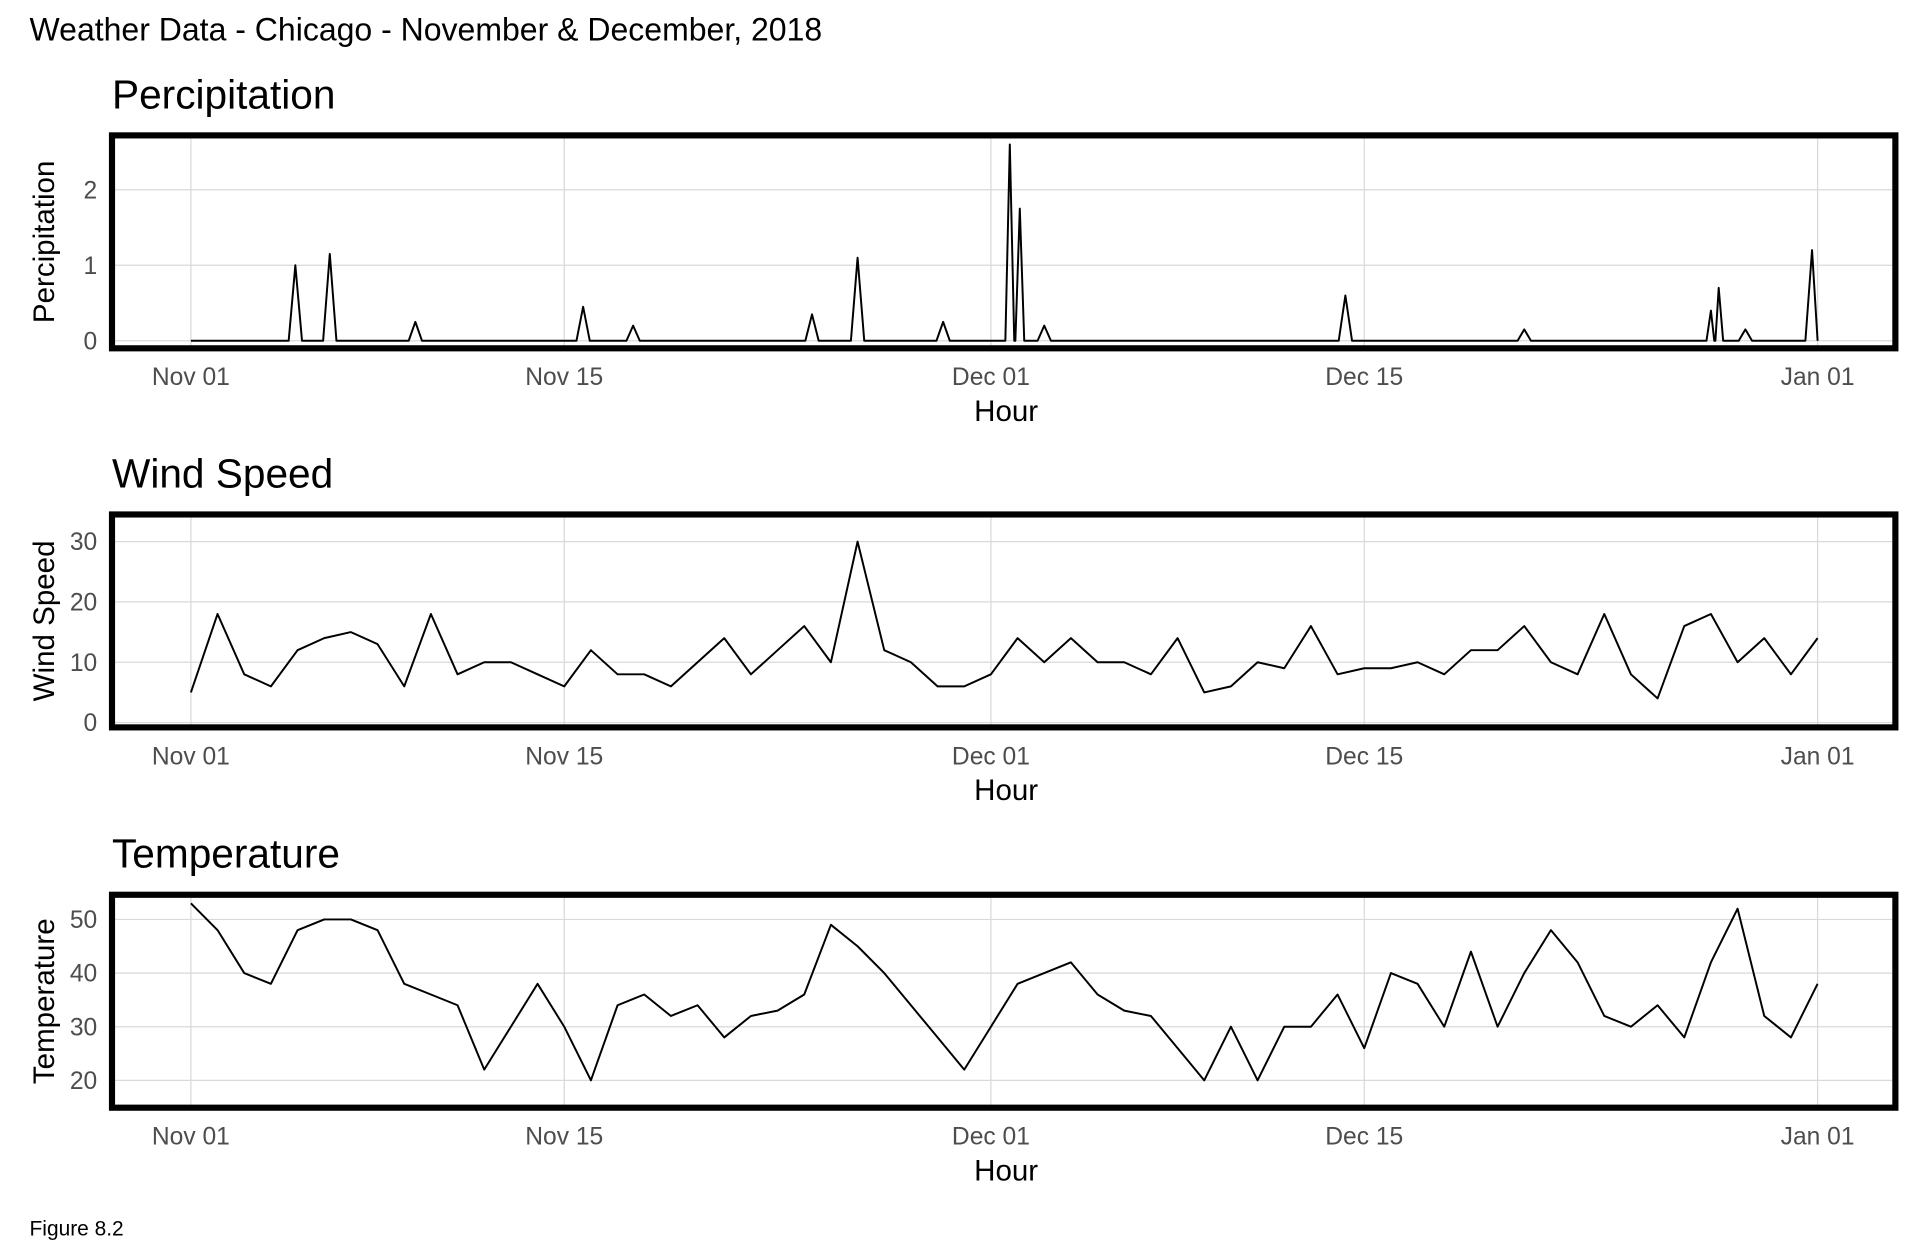 Image resolution: width=1920 pixels, height=1253 pixels. I want to click on y-tick-label: 50, so click(83, 920).